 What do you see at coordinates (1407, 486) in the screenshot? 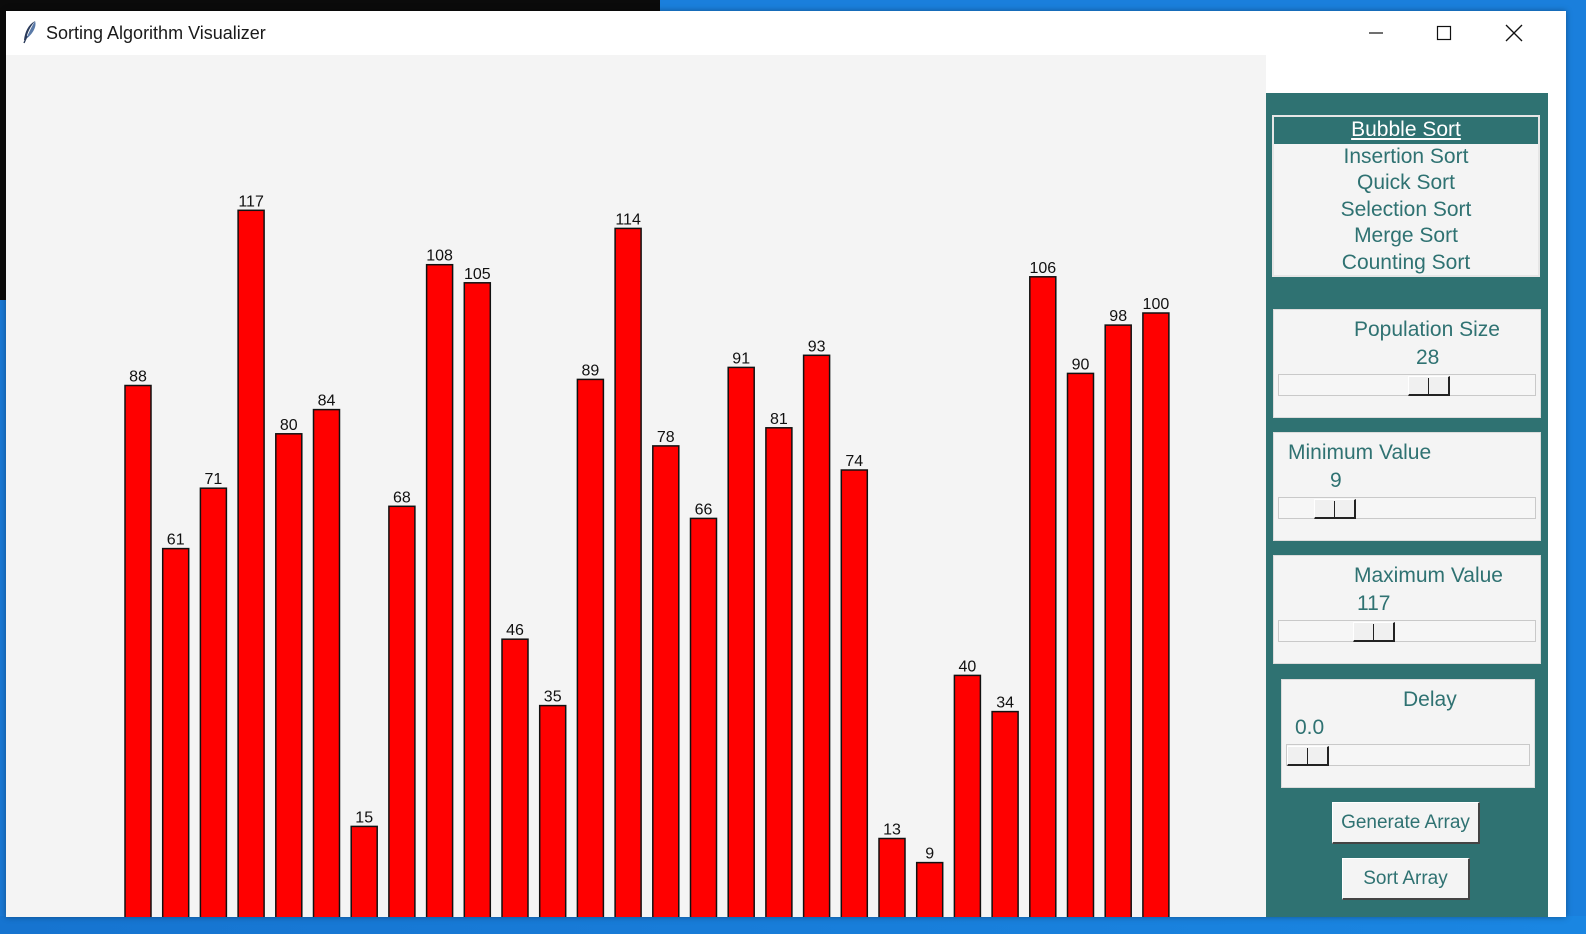
I see `minimum-value-scale: Minimum Value 9` at bounding box center [1407, 486].